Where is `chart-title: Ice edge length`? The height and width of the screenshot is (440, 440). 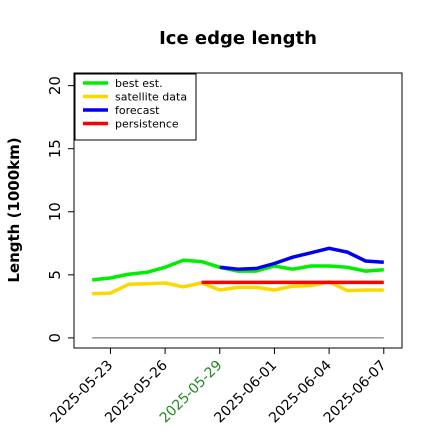 chart-title: Ice edge length is located at coordinates (238, 38).